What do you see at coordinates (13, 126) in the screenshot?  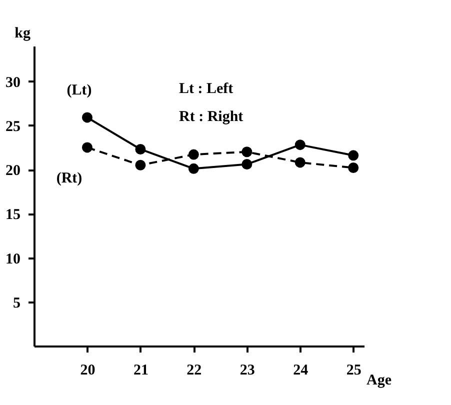 I see `y-tick-label: 25` at bounding box center [13, 126].